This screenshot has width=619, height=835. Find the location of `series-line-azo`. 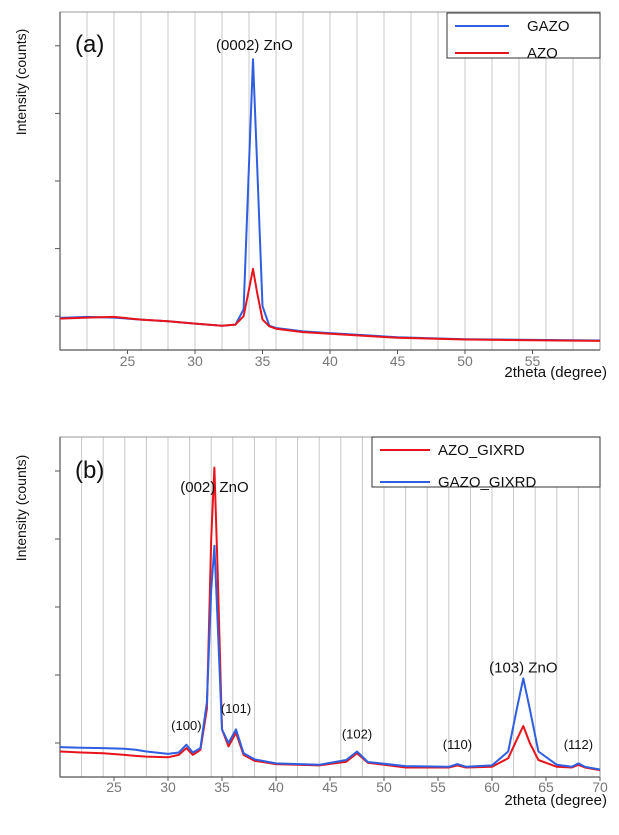

series-line-azo is located at coordinates (330, 304).